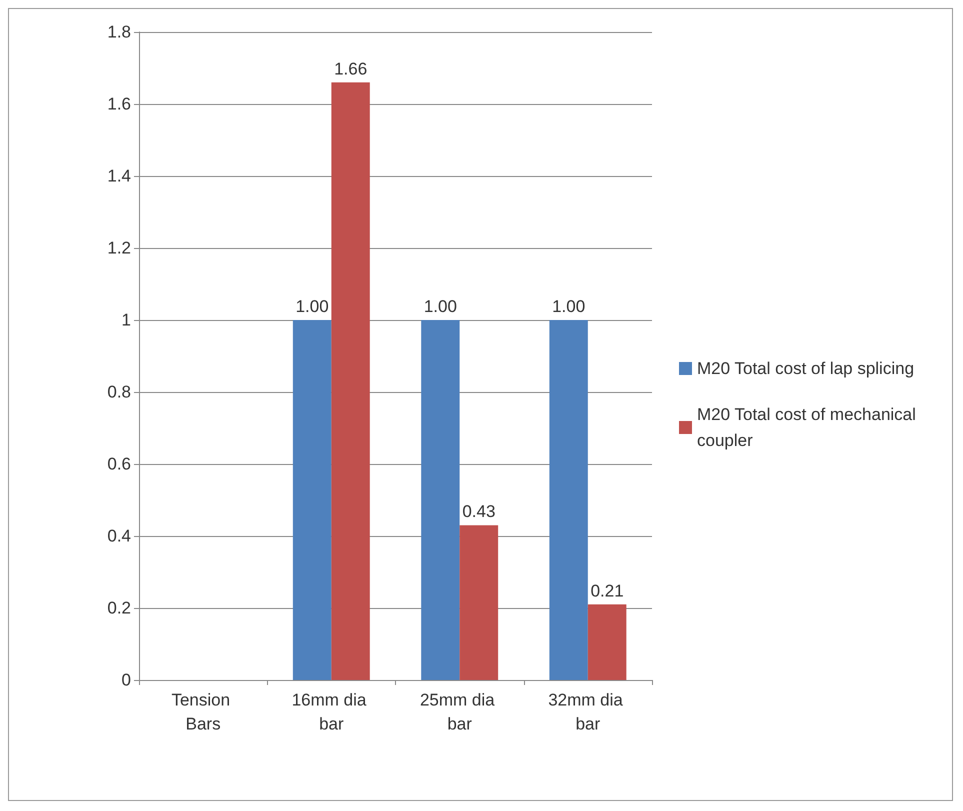  Describe the element at coordinates (809, 427) in the screenshot. I see `legend-label: M20 Total cost of mechanical coupler` at that location.